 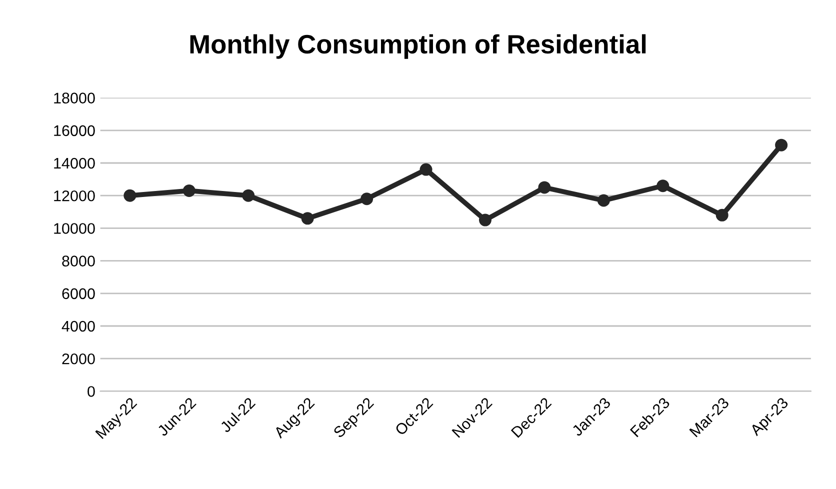 What do you see at coordinates (78, 294) in the screenshot?
I see `y-tick-label: 6000` at bounding box center [78, 294].